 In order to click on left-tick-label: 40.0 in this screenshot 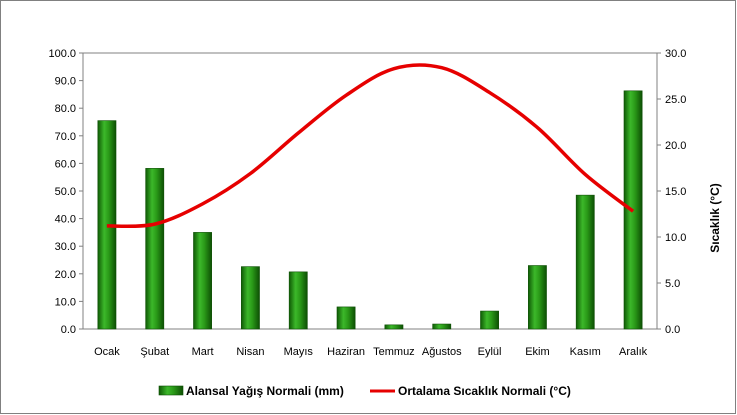, I will do `click(65, 220)`.